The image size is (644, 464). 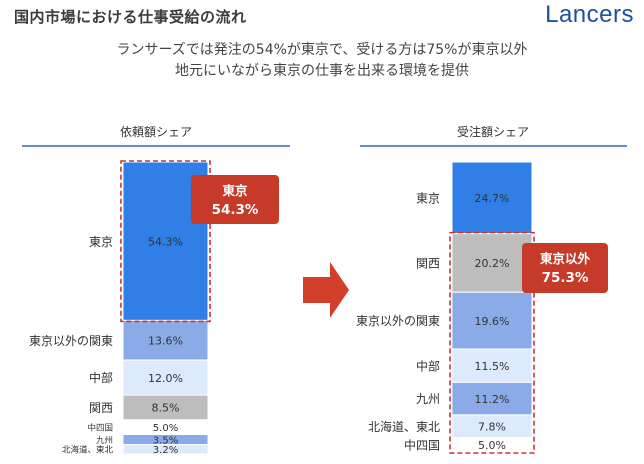 What do you see at coordinates (235, 210) in the screenshot?
I see `order-callout-value: 54.3%` at bounding box center [235, 210].